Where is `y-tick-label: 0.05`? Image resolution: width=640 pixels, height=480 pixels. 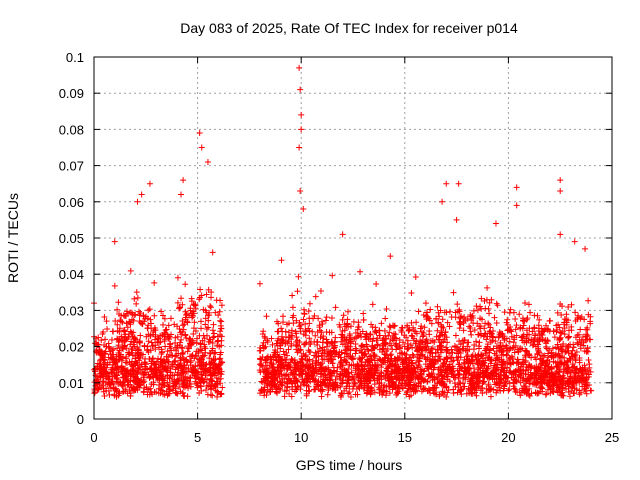 y-tick-label: 0.05 is located at coordinates (71, 238).